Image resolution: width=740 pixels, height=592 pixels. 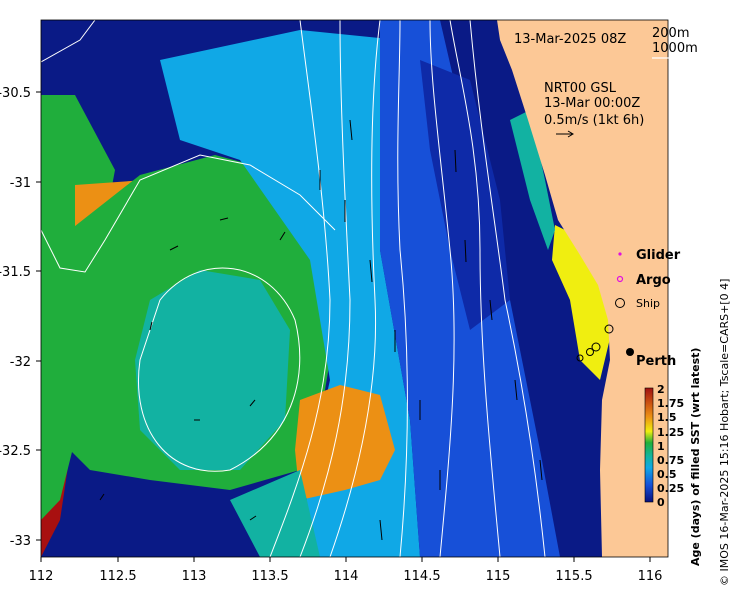 What do you see at coordinates (212, 370) in the screenshot?
I see `teal-eddy-core` at bounding box center [212, 370].